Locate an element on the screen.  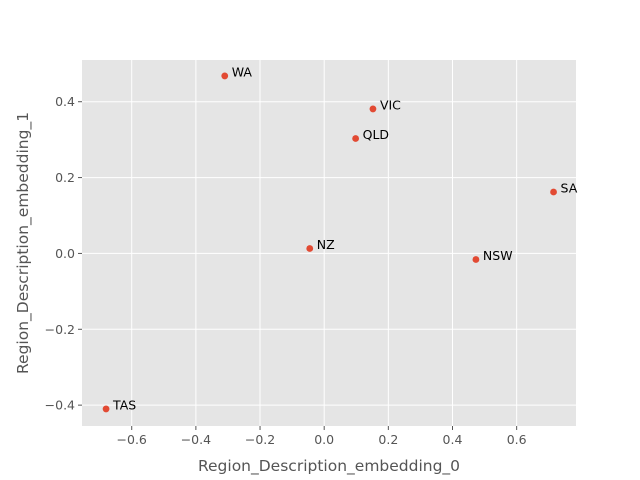
x-axis-ticks: −0.6 −0.4 −0.2 0.0 0.2 0.4 0.6 is located at coordinates (322, 436).